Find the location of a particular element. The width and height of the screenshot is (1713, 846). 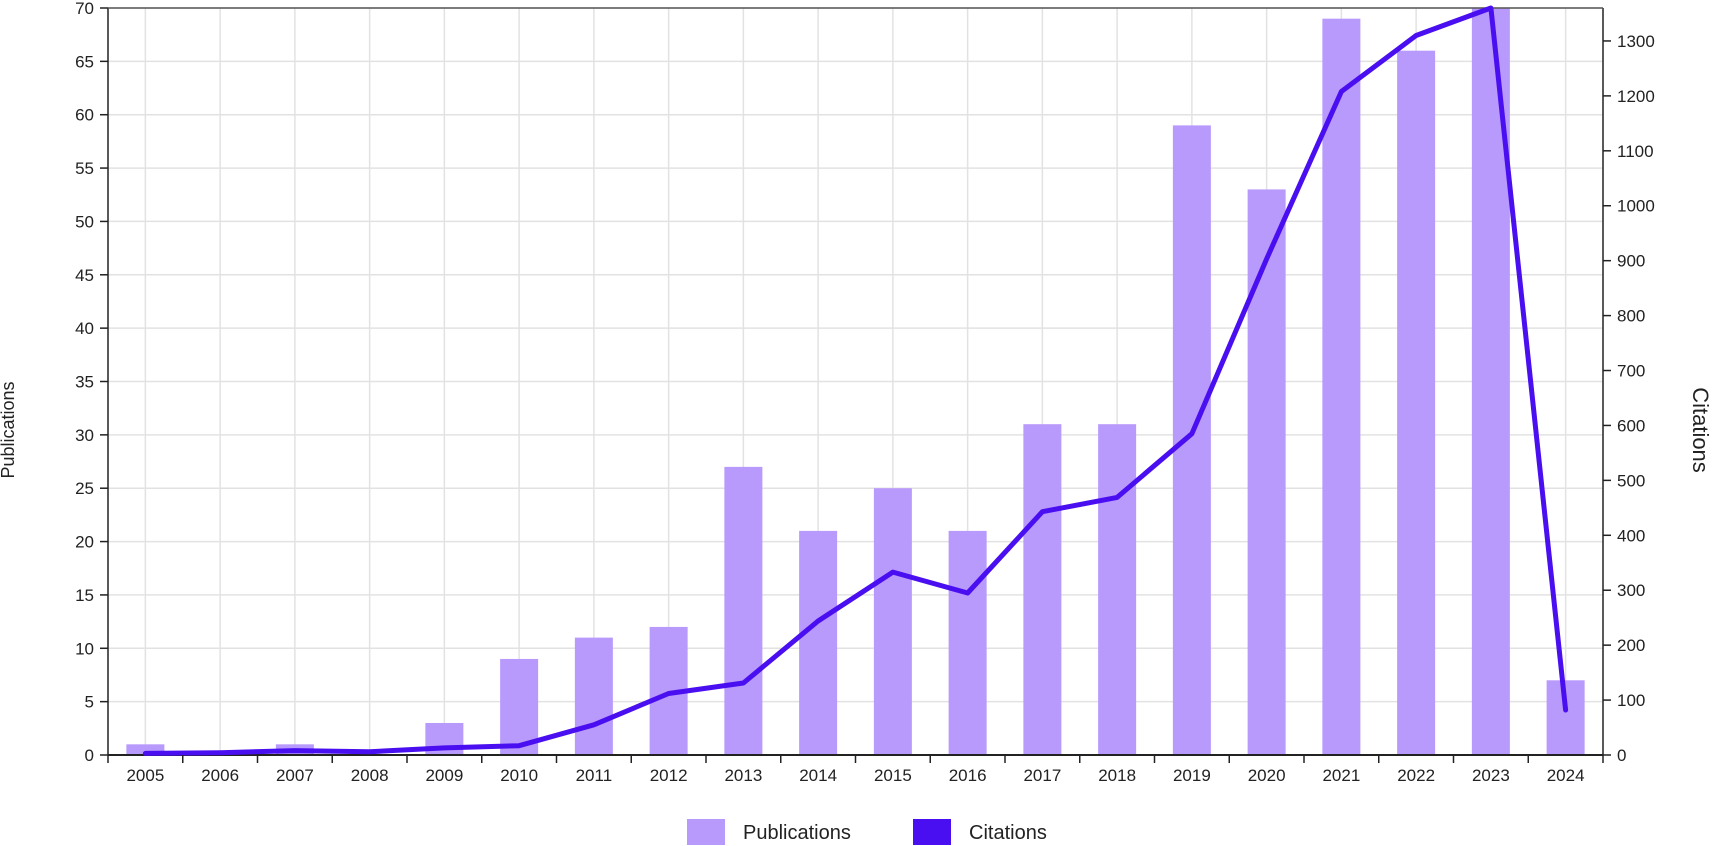

x-tick-label: 2005 is located at coordinates (145, 775).